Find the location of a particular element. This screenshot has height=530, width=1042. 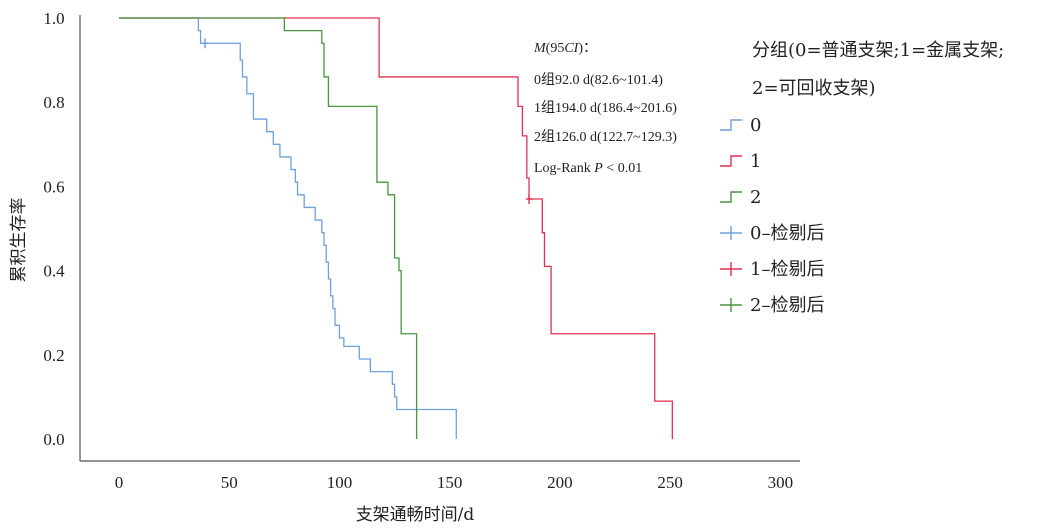

legend-item-1: 1 is located at coordinates (740, 161).